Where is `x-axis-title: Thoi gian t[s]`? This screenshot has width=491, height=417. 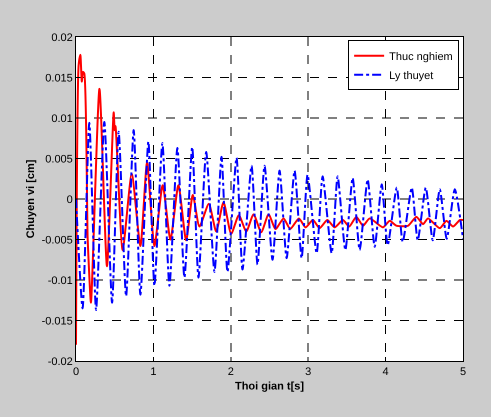
x-axis-title: Thoi gian t[s] is located at coordinates (269, 386).